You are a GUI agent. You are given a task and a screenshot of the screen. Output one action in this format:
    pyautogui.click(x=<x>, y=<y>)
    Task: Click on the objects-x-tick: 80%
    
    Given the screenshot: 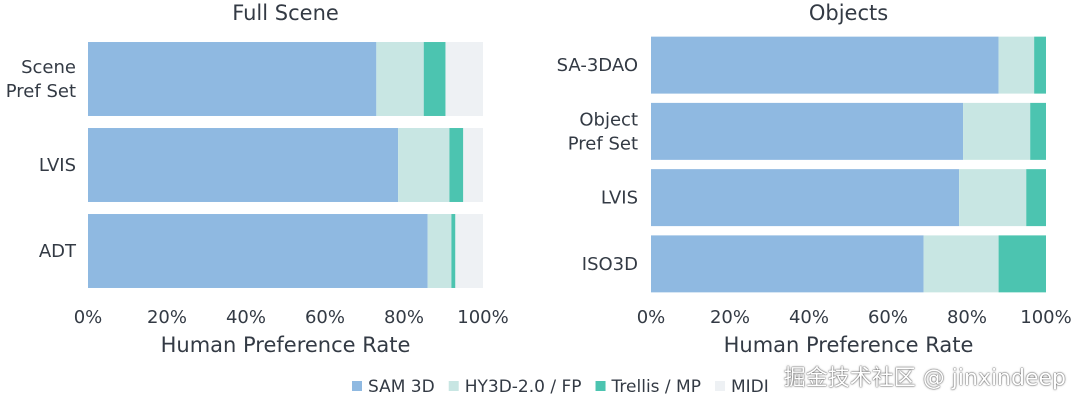 What is the action you would take?
    pyautogui.click(x=967, y=317)
    